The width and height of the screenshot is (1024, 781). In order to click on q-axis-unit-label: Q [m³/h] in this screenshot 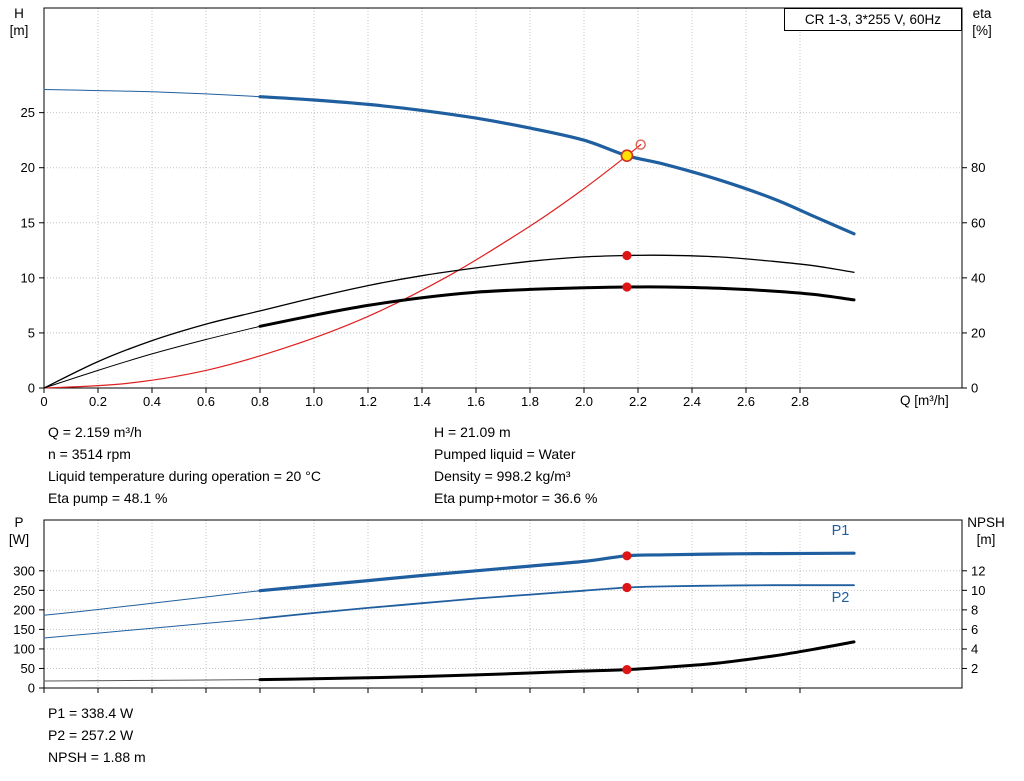, I will do `click(924, 400)`.